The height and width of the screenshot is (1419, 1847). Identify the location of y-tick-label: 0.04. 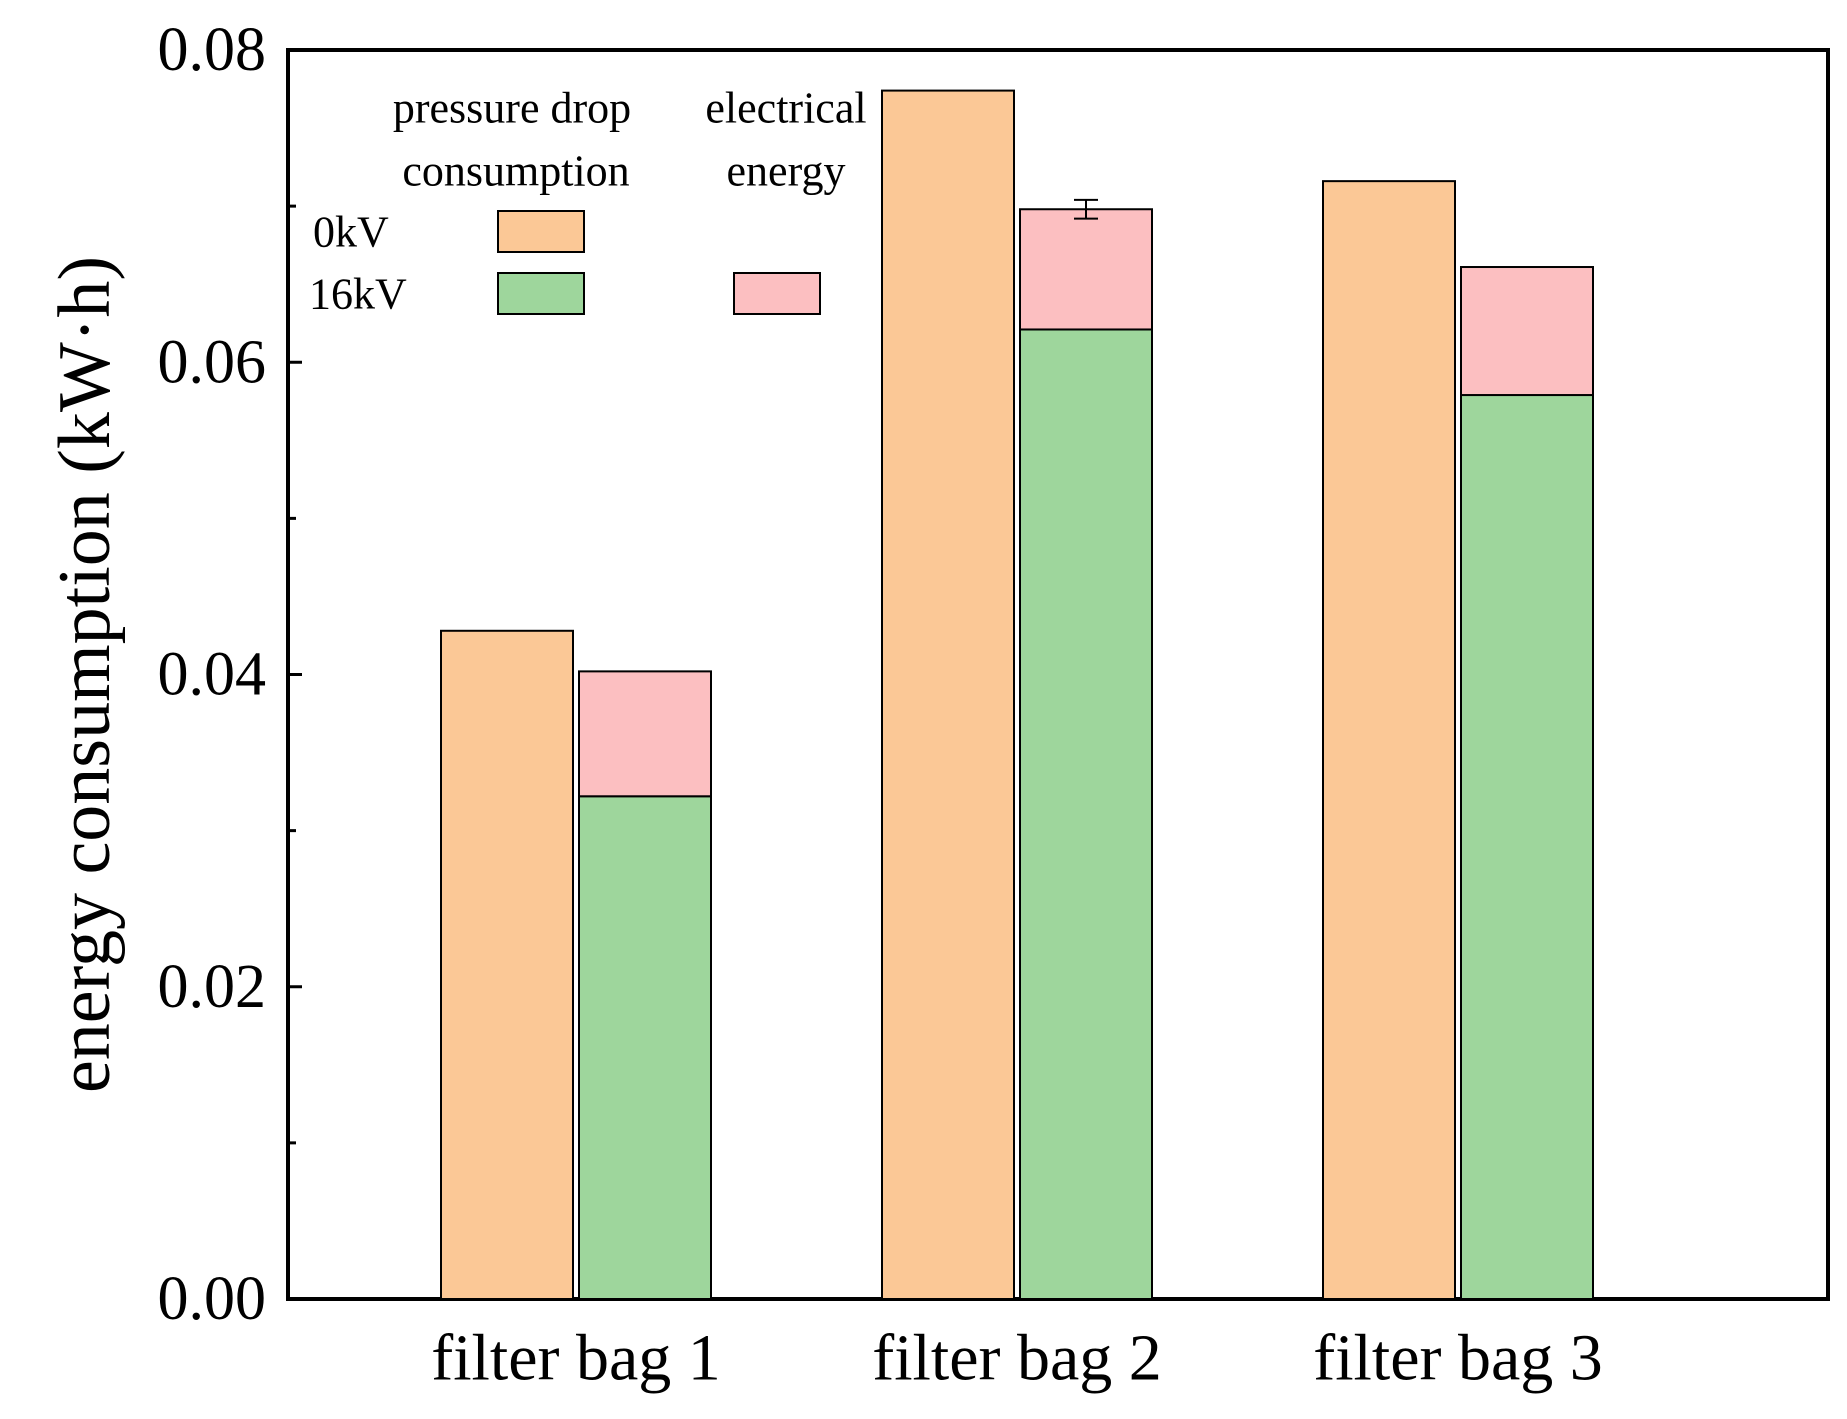
(212, 675).